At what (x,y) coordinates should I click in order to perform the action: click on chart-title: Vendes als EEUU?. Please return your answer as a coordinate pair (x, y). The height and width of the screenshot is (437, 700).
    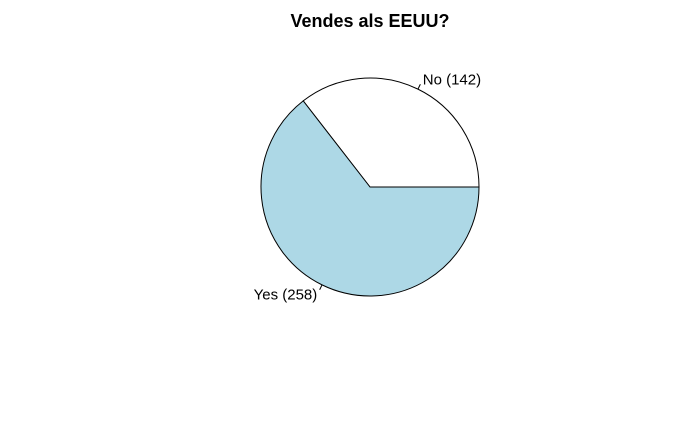
    Looking at the image, I should click on (369, 21).